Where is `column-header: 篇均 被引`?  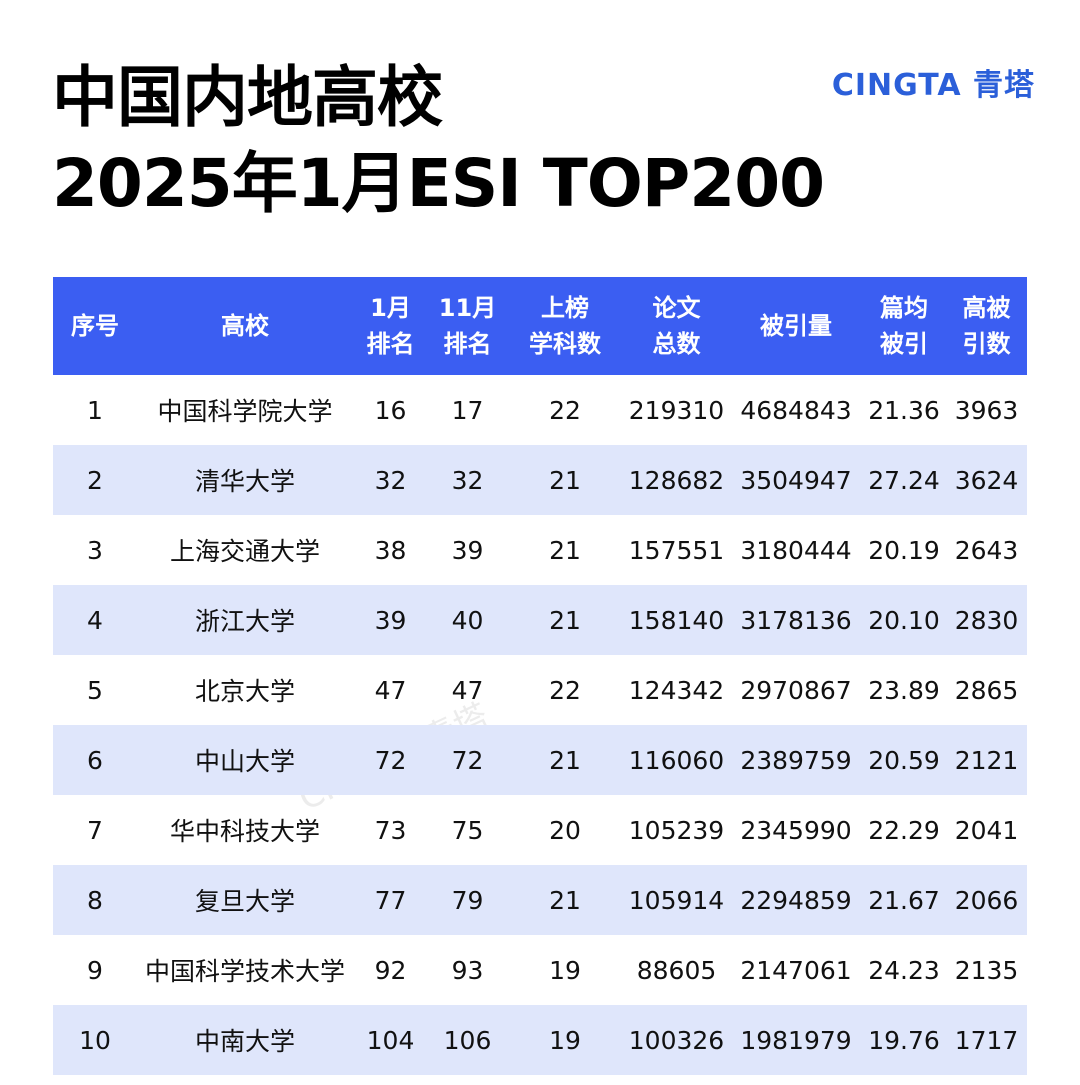
column-header: 篇均 被引 is located at coordinates (904, 326).